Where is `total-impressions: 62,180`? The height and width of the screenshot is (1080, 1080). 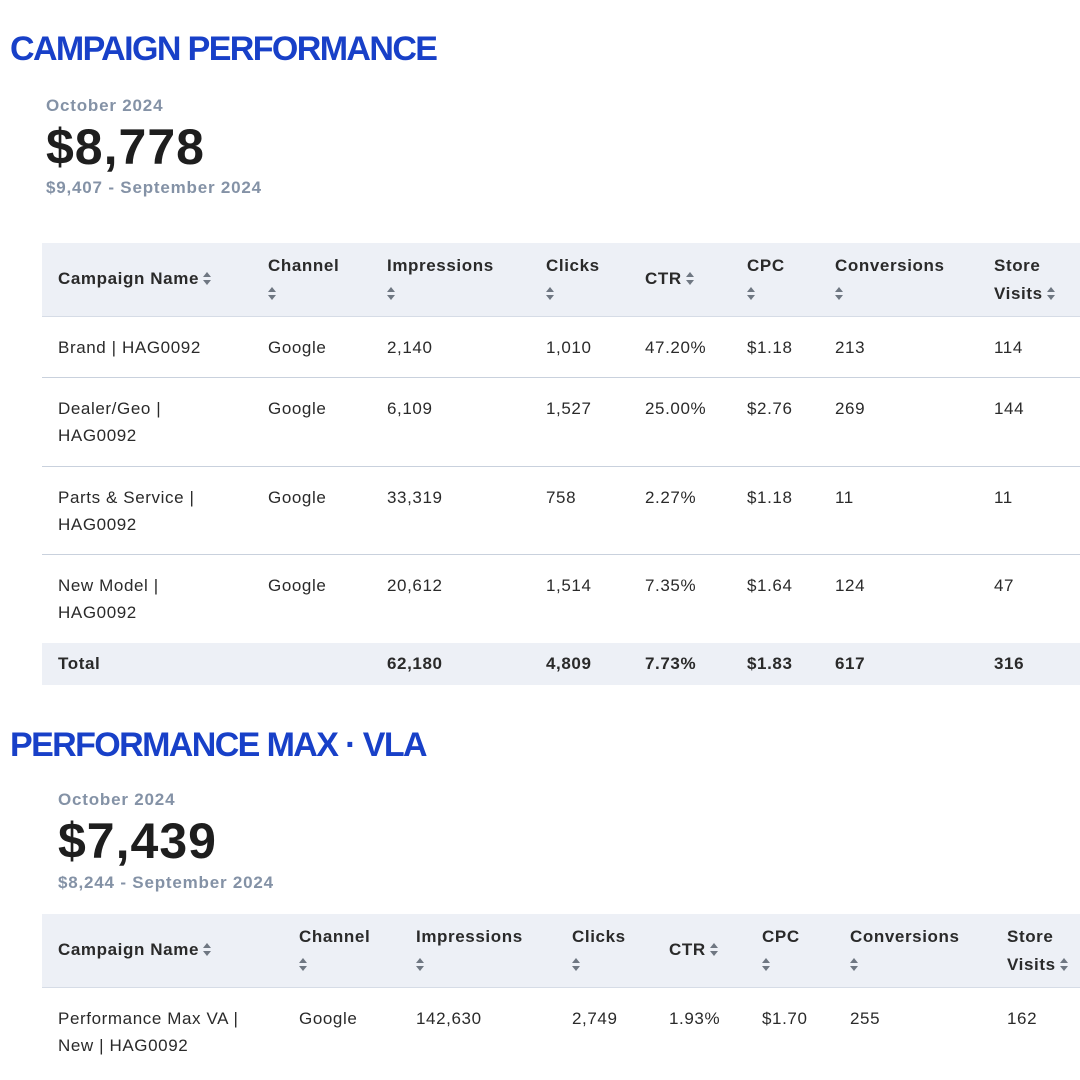 total-impressions: 62,180 is located at coordinates (415, 663).